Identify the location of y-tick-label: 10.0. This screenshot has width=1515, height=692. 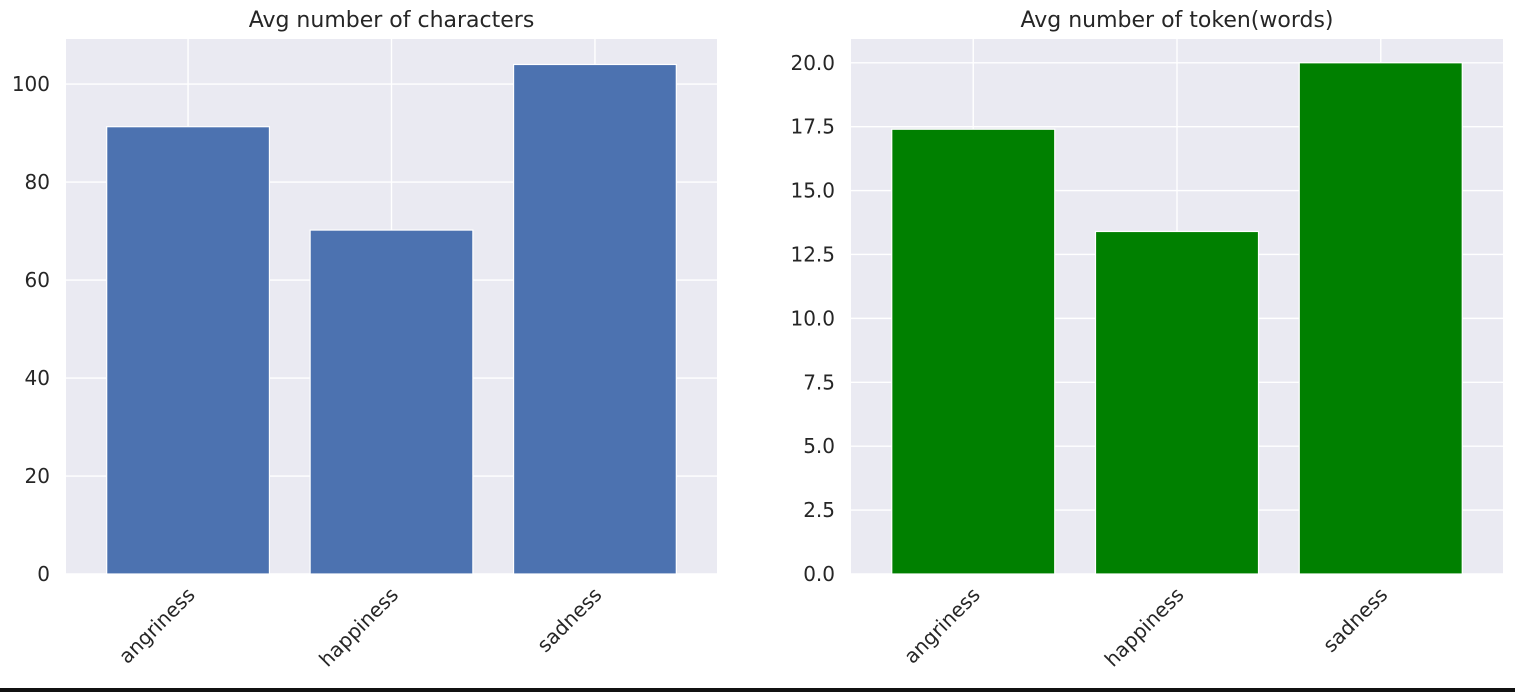
(812, 318).